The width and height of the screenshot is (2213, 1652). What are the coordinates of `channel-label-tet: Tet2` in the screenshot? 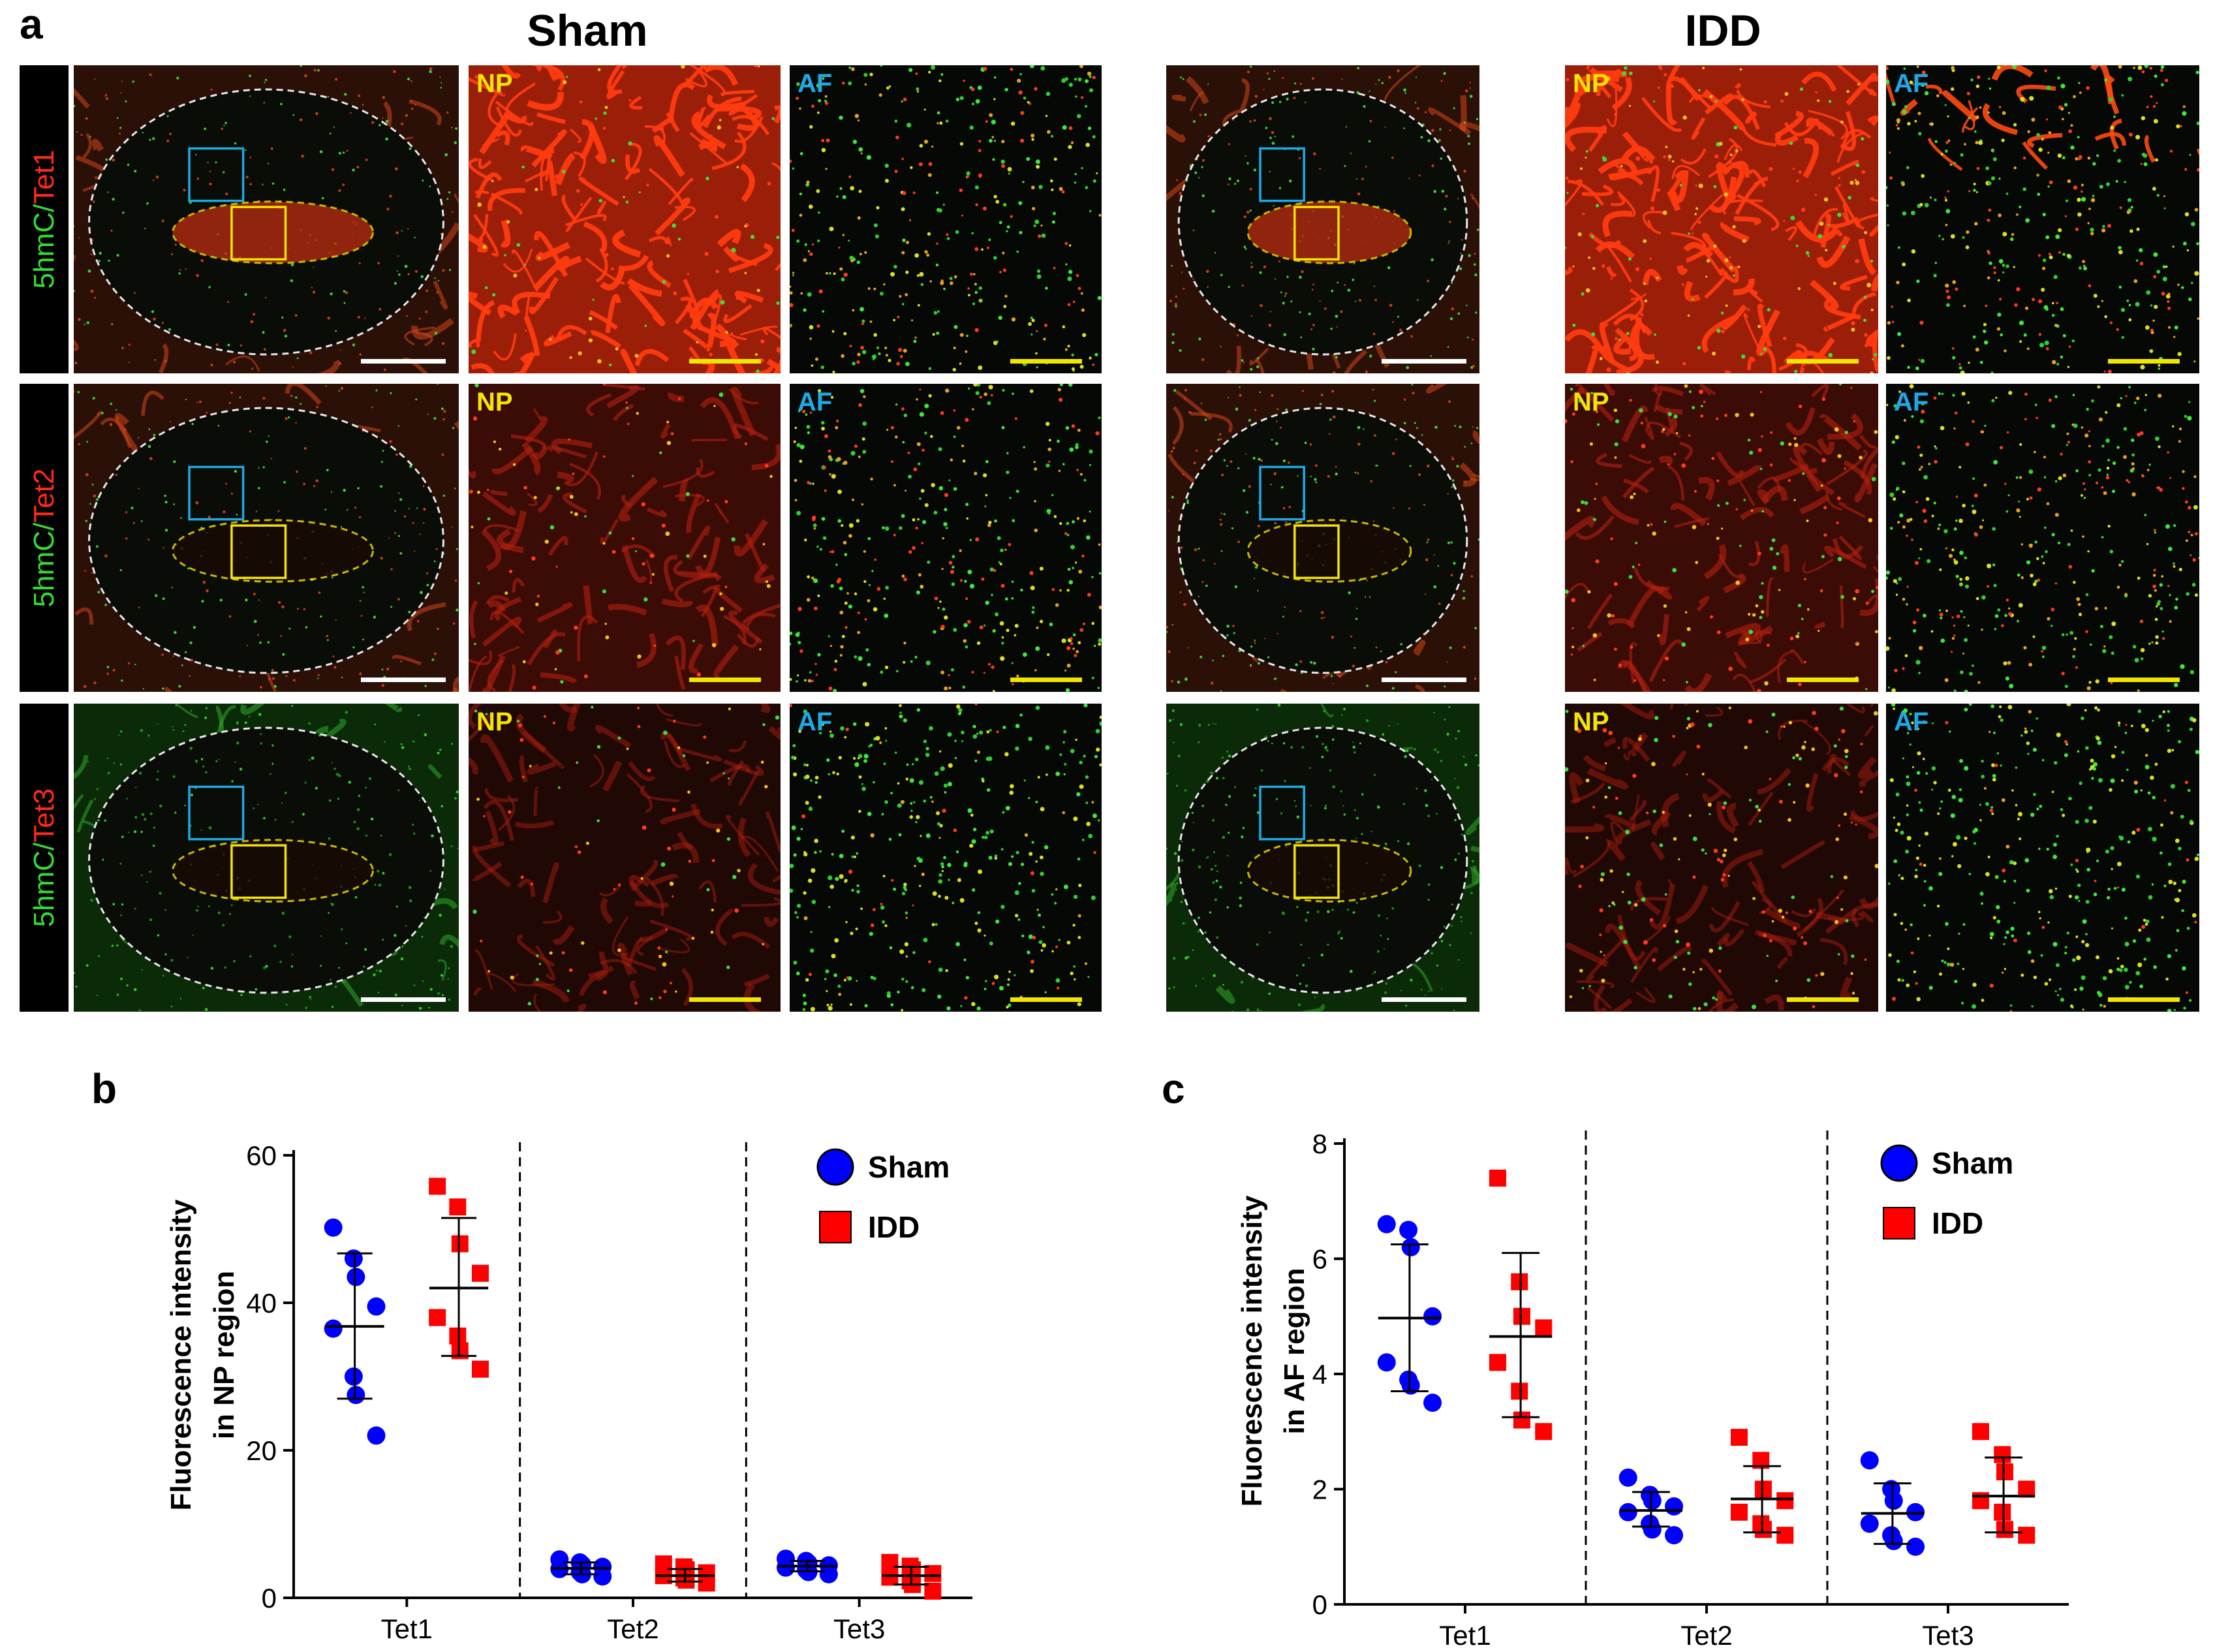 It's located at (44, 495).